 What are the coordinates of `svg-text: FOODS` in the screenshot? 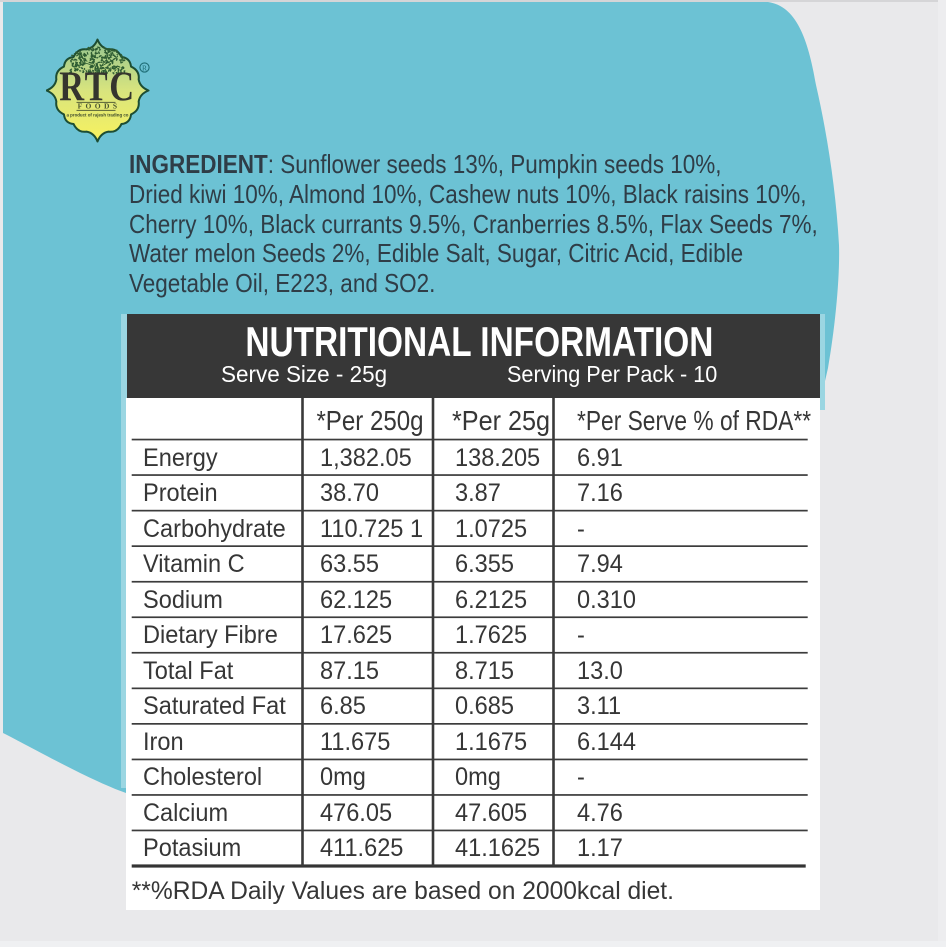 It's located at (99, 106).